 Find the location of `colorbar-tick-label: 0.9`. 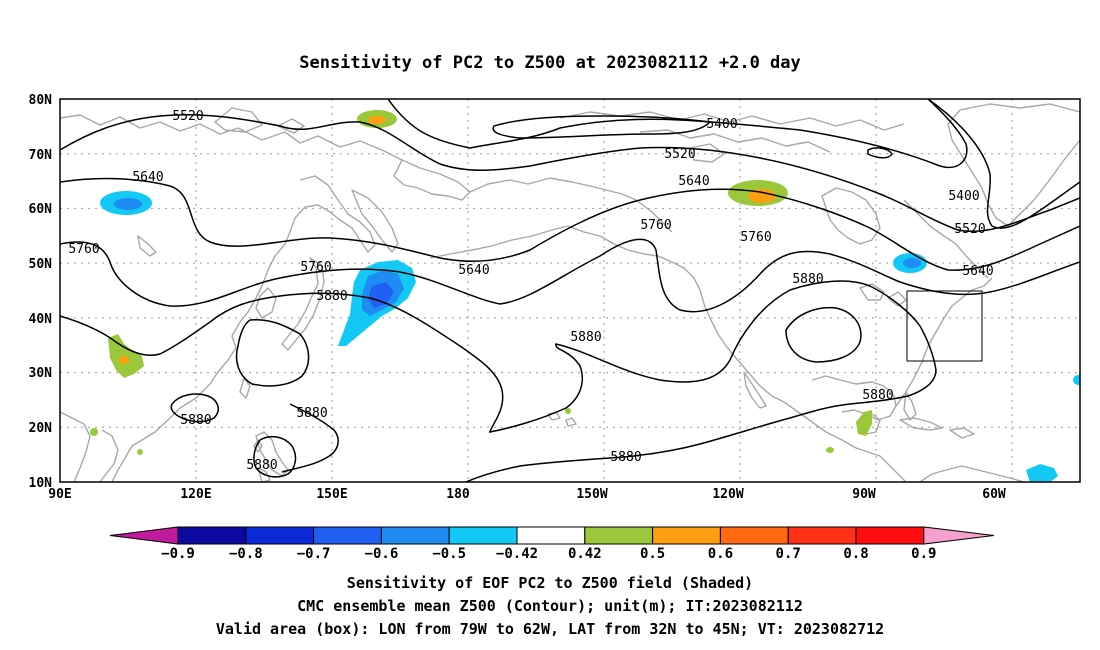

colorbar-tick-label: 0.9 is located at coordinates (923, 554).